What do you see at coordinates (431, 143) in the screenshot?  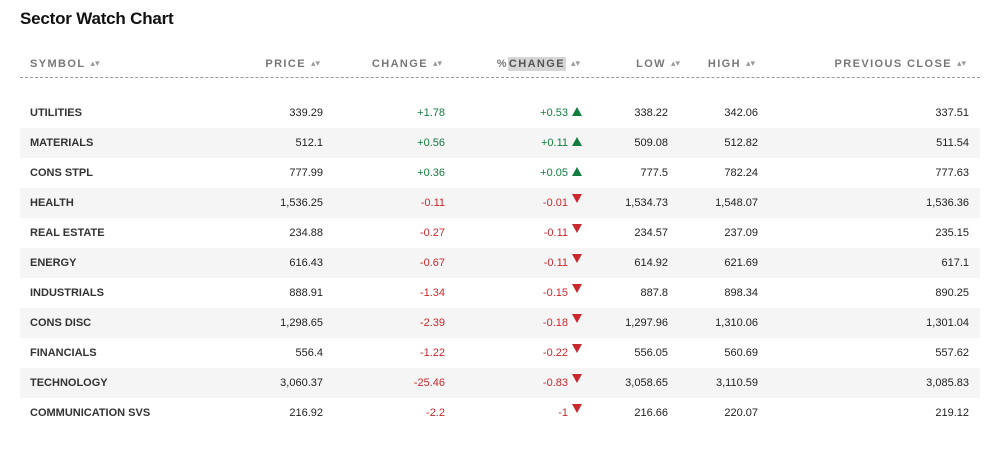 I see `cell-change: +0.56` at bounding box center [431, 143].